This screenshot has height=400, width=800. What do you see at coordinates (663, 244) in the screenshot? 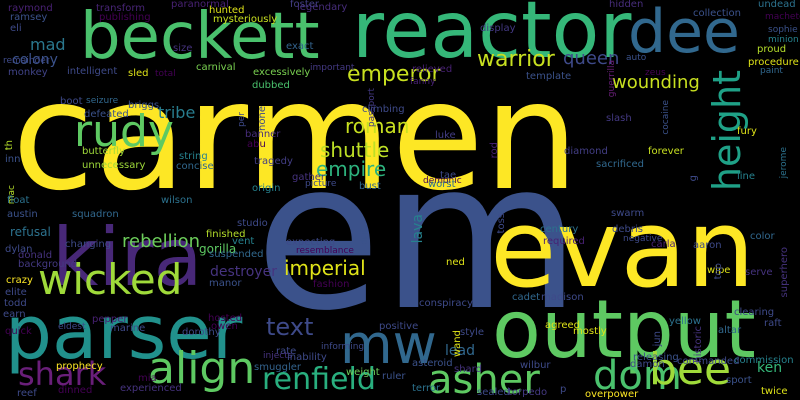
I see `cloud-word-carla: carla` at bounding box center [663, 244].